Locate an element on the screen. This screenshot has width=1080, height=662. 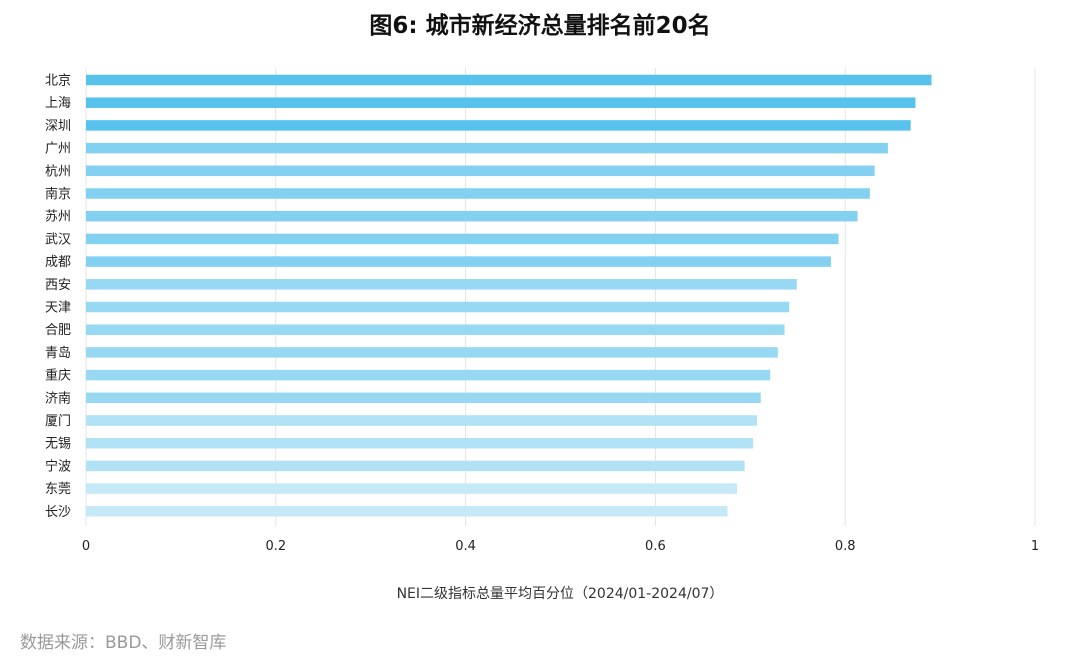
category-label: 苏州 is located at coordinates (58, 217).